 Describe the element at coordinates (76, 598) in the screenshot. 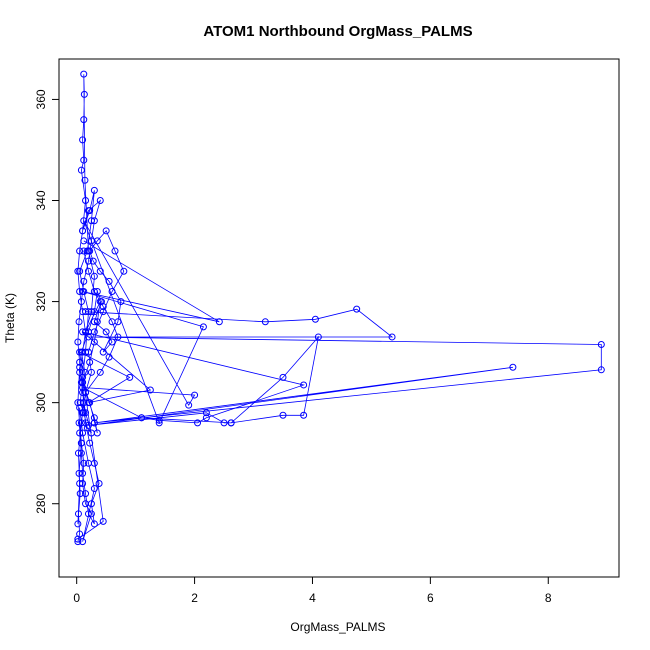

I see `x-tick-label: 0` at that location.